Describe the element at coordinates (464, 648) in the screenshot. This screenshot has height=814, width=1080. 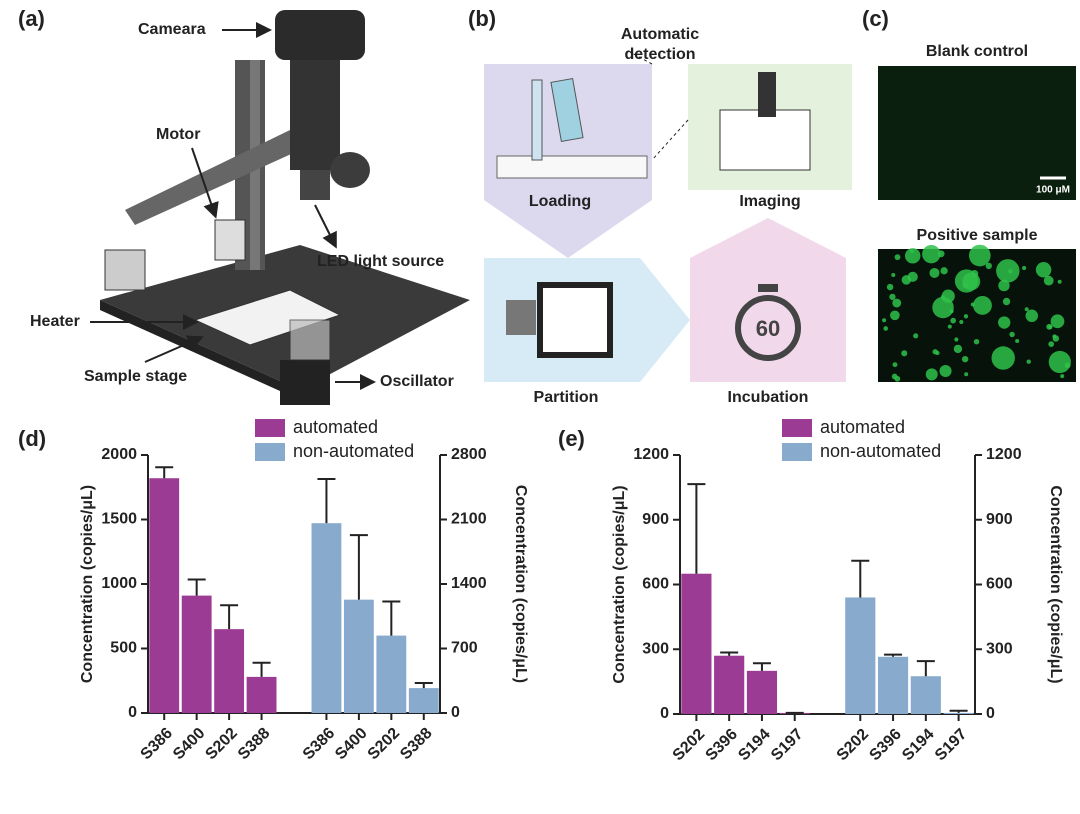
I see `y2-tick-label: 700` at that location.